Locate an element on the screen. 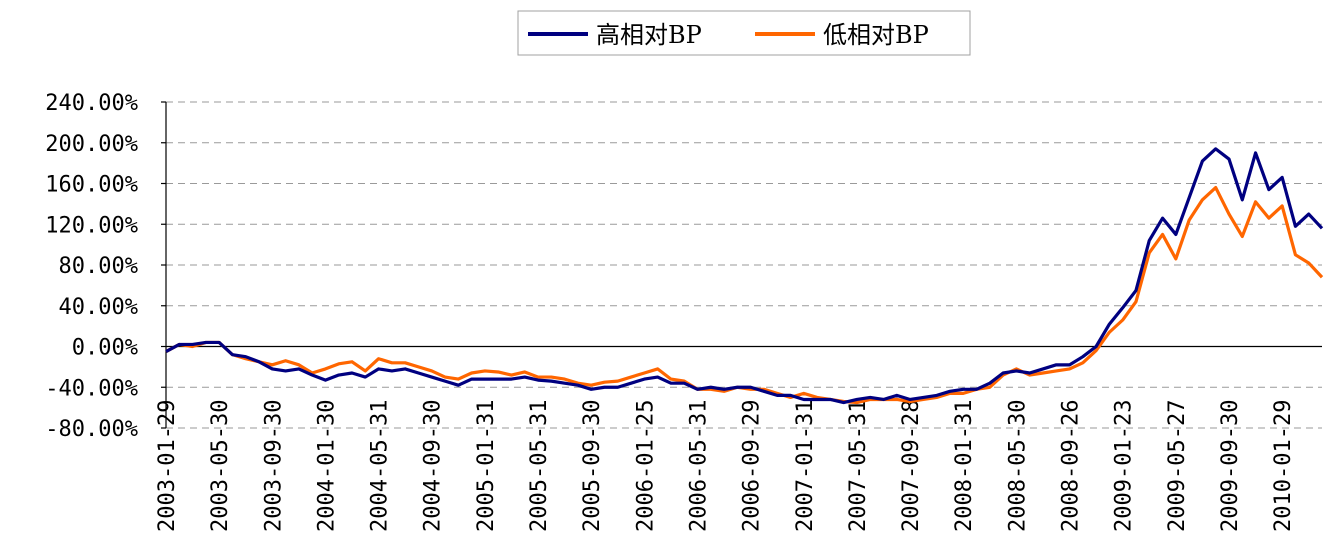 Image resolution: width=1341 pixels, height=540 pixels. legend: 高相对BP 低相对BP is located at coordinates (744, 33).